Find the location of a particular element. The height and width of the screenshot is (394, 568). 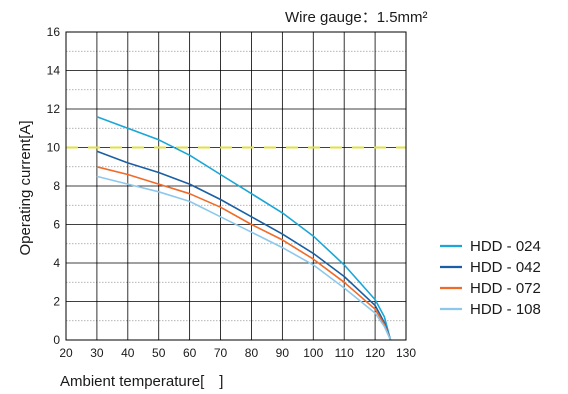

x-axis-label: Ambient temperature[ ] is located at coordinates (141, 381).